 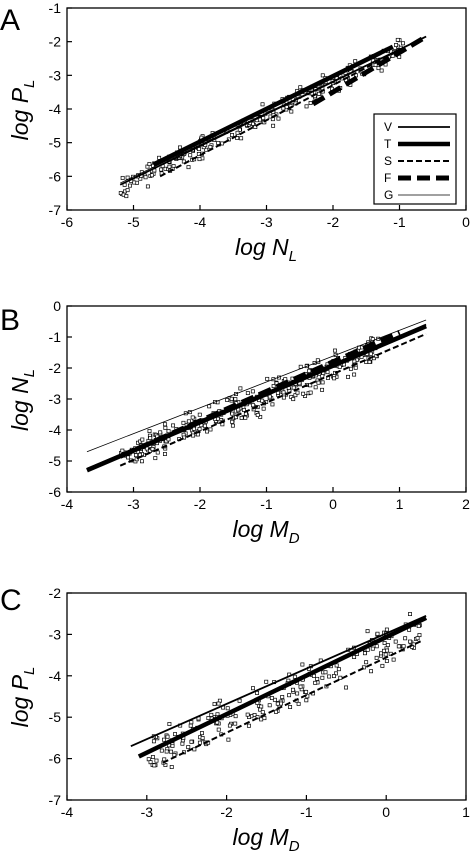 I want to click on y-tick-label: -5, so click(x=55, y=461).